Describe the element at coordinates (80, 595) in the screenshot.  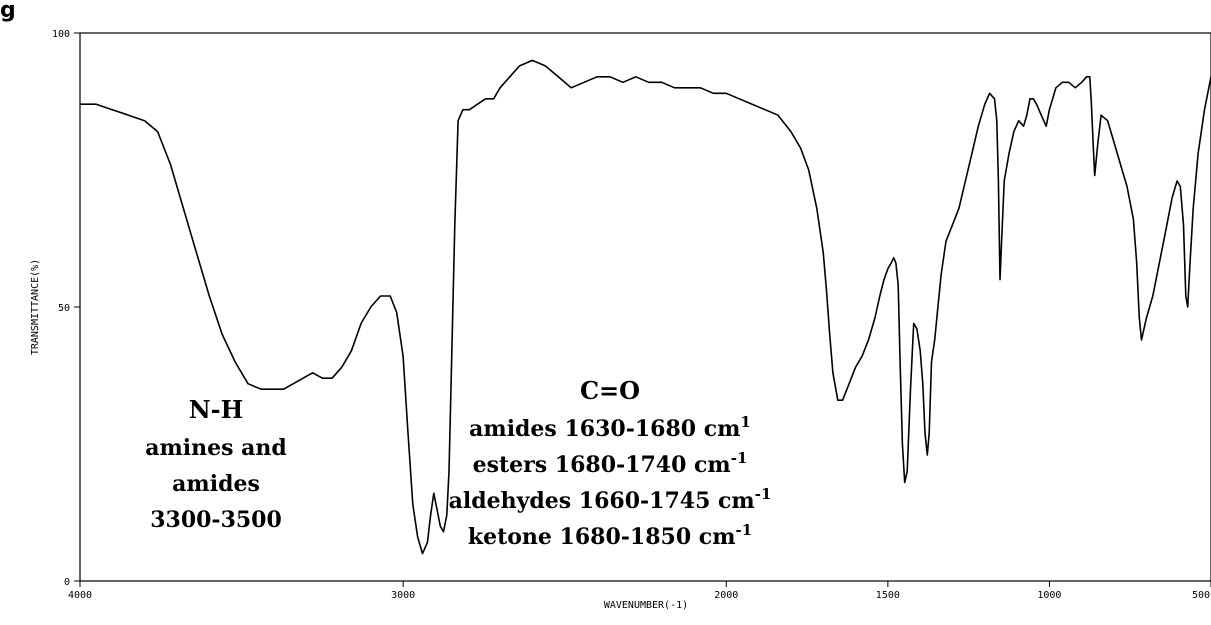
I see `x-tick-label: 4000` at that location.